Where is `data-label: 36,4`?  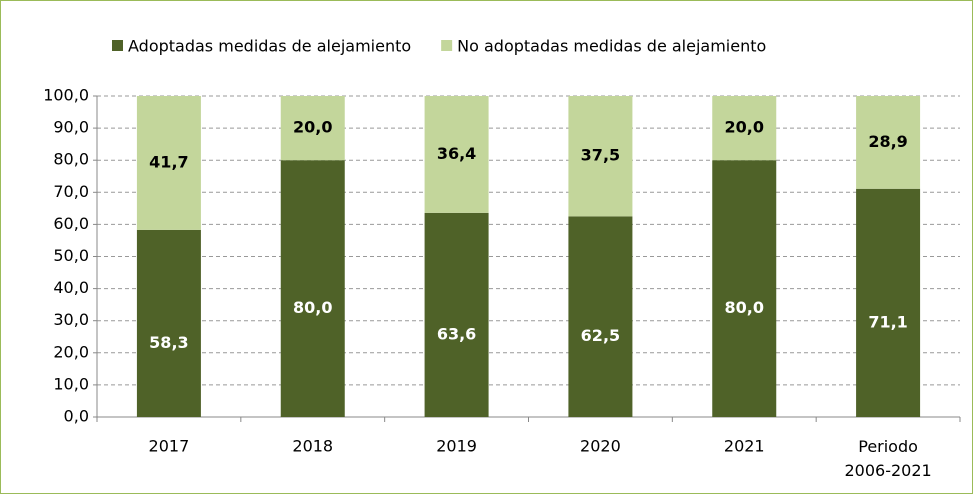
data-label: 36,4 is located at coordinates (456, 153).